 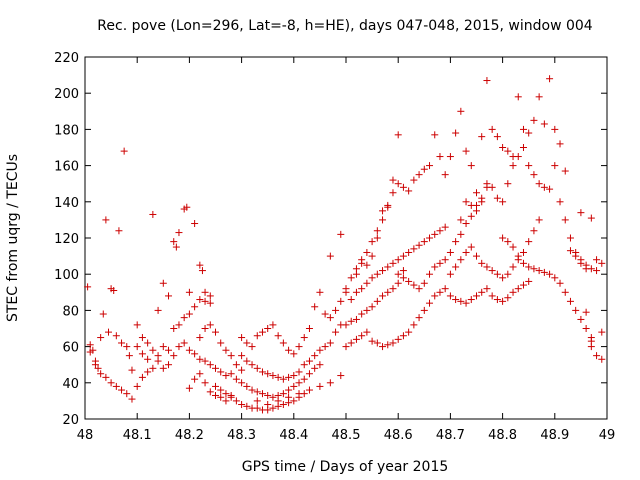 I want to click on y-tick-label: 160, so click(x=66, y=167).